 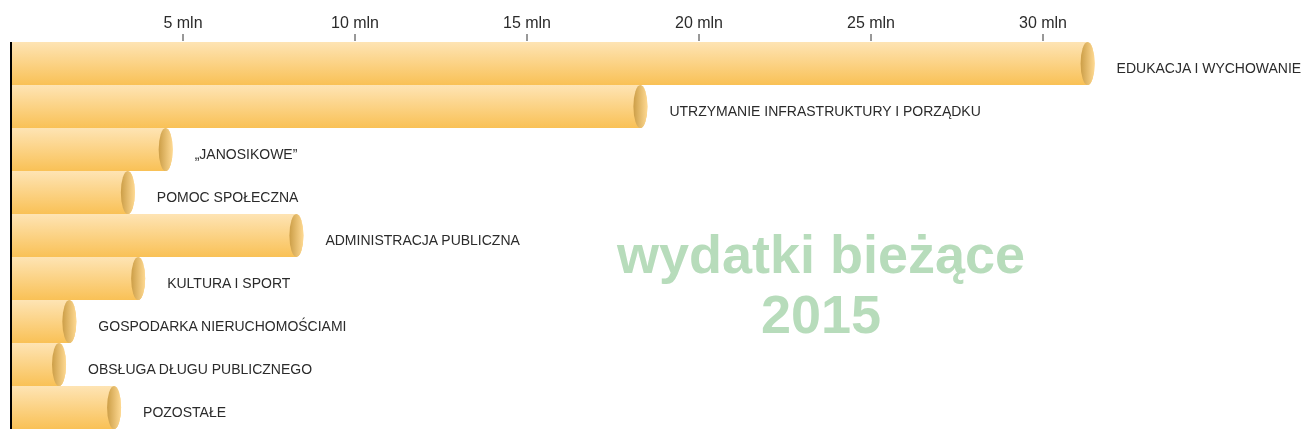 What do you see at coordinates (825, 110) in the screenshot?
I see `y-tick-label: UTRZYMANIE INFRASTRUKTURY I PORZĄDKU` at bounding box center [825, 110].